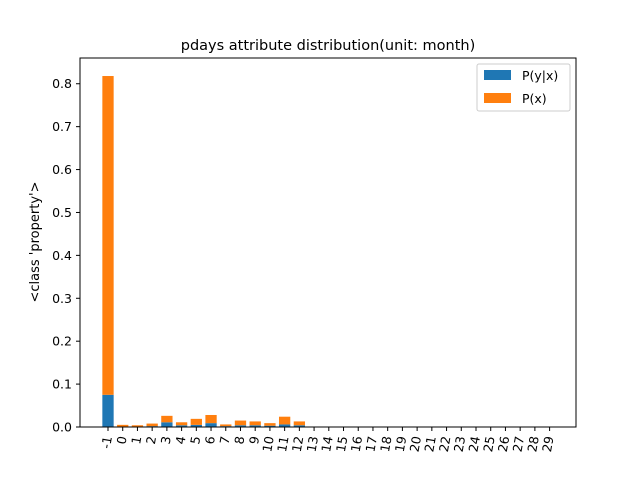 The width and height of the screenshot is (640, 480). What do you see at coordinates (239, 440) in the screenshot?
I see `x-tick-label: 8` at bounding box center [239, 440].